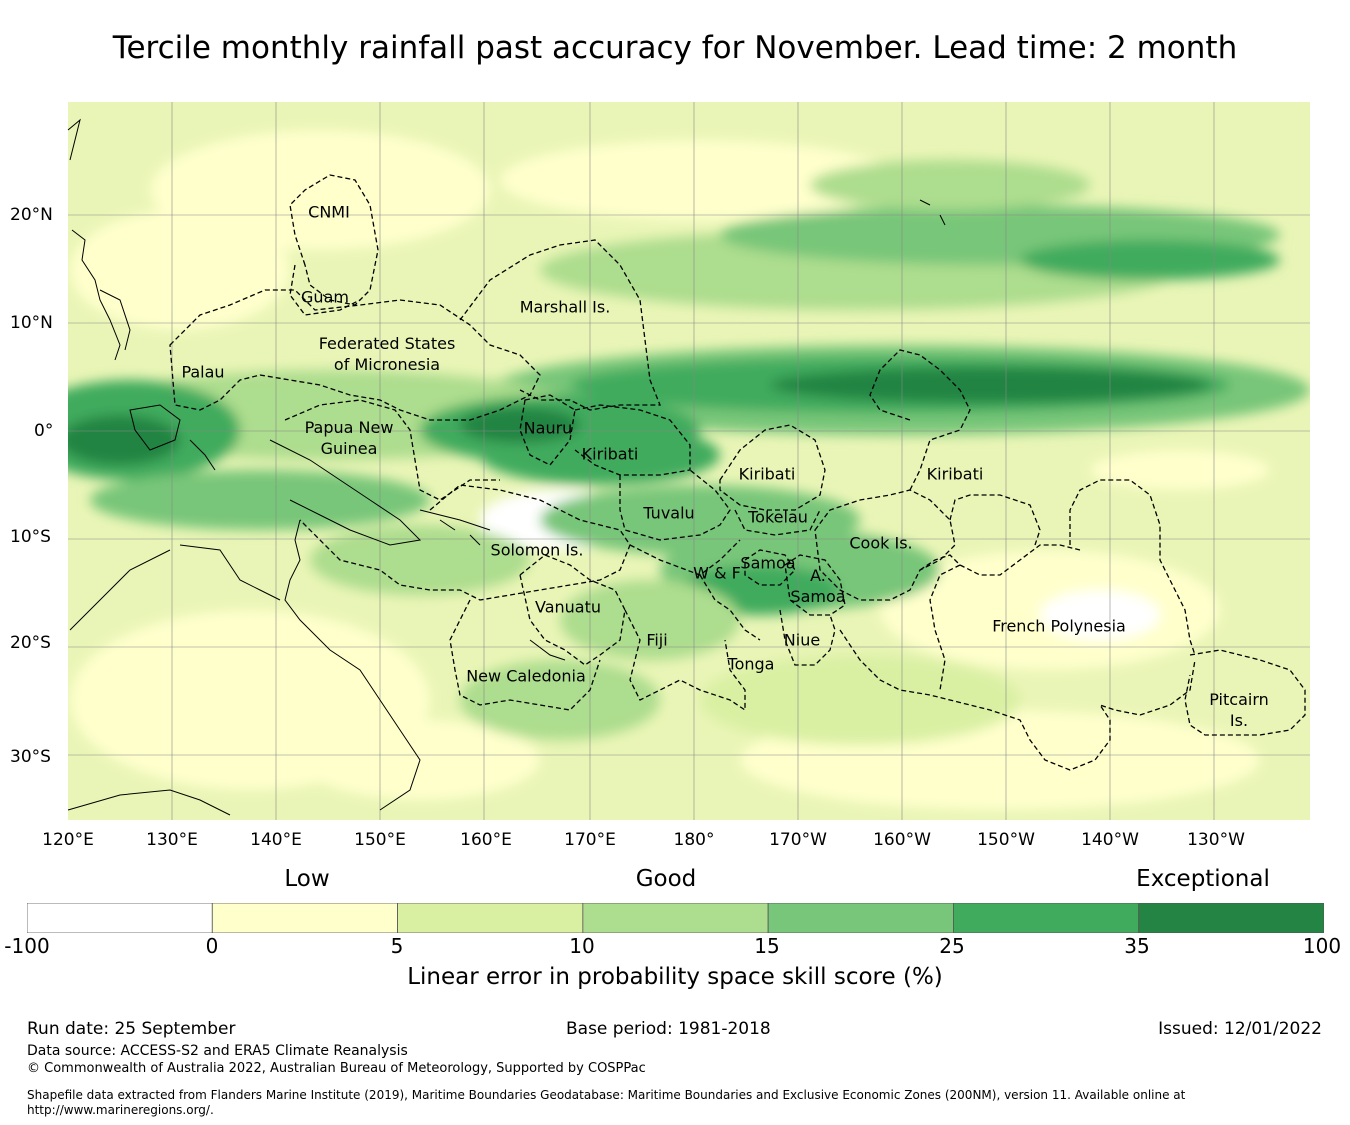 The height and width of the screenshot is (1125, 1350). What do you see at coordinates (276, 840) in the screenshot?
I see `lon-label: 140°E` at bounding box center [276, 840].